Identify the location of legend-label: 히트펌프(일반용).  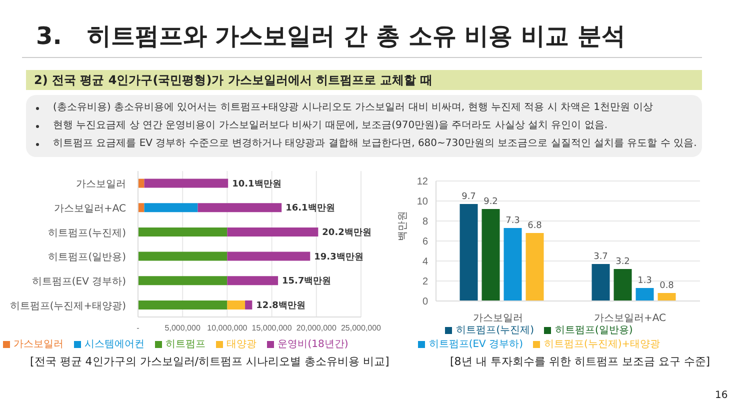
(594, 330).